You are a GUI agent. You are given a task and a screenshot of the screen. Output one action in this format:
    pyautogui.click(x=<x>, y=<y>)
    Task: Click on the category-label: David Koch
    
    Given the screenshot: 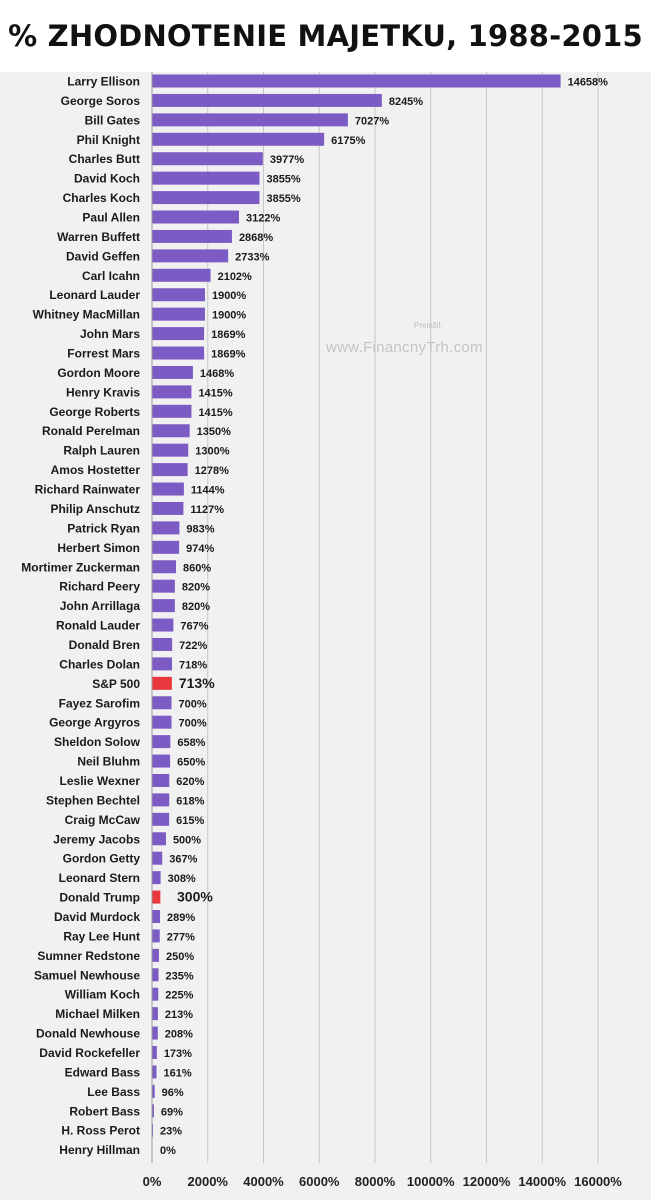 What is the action you would take?
    pyautogui.click(x=107, y=179)
    